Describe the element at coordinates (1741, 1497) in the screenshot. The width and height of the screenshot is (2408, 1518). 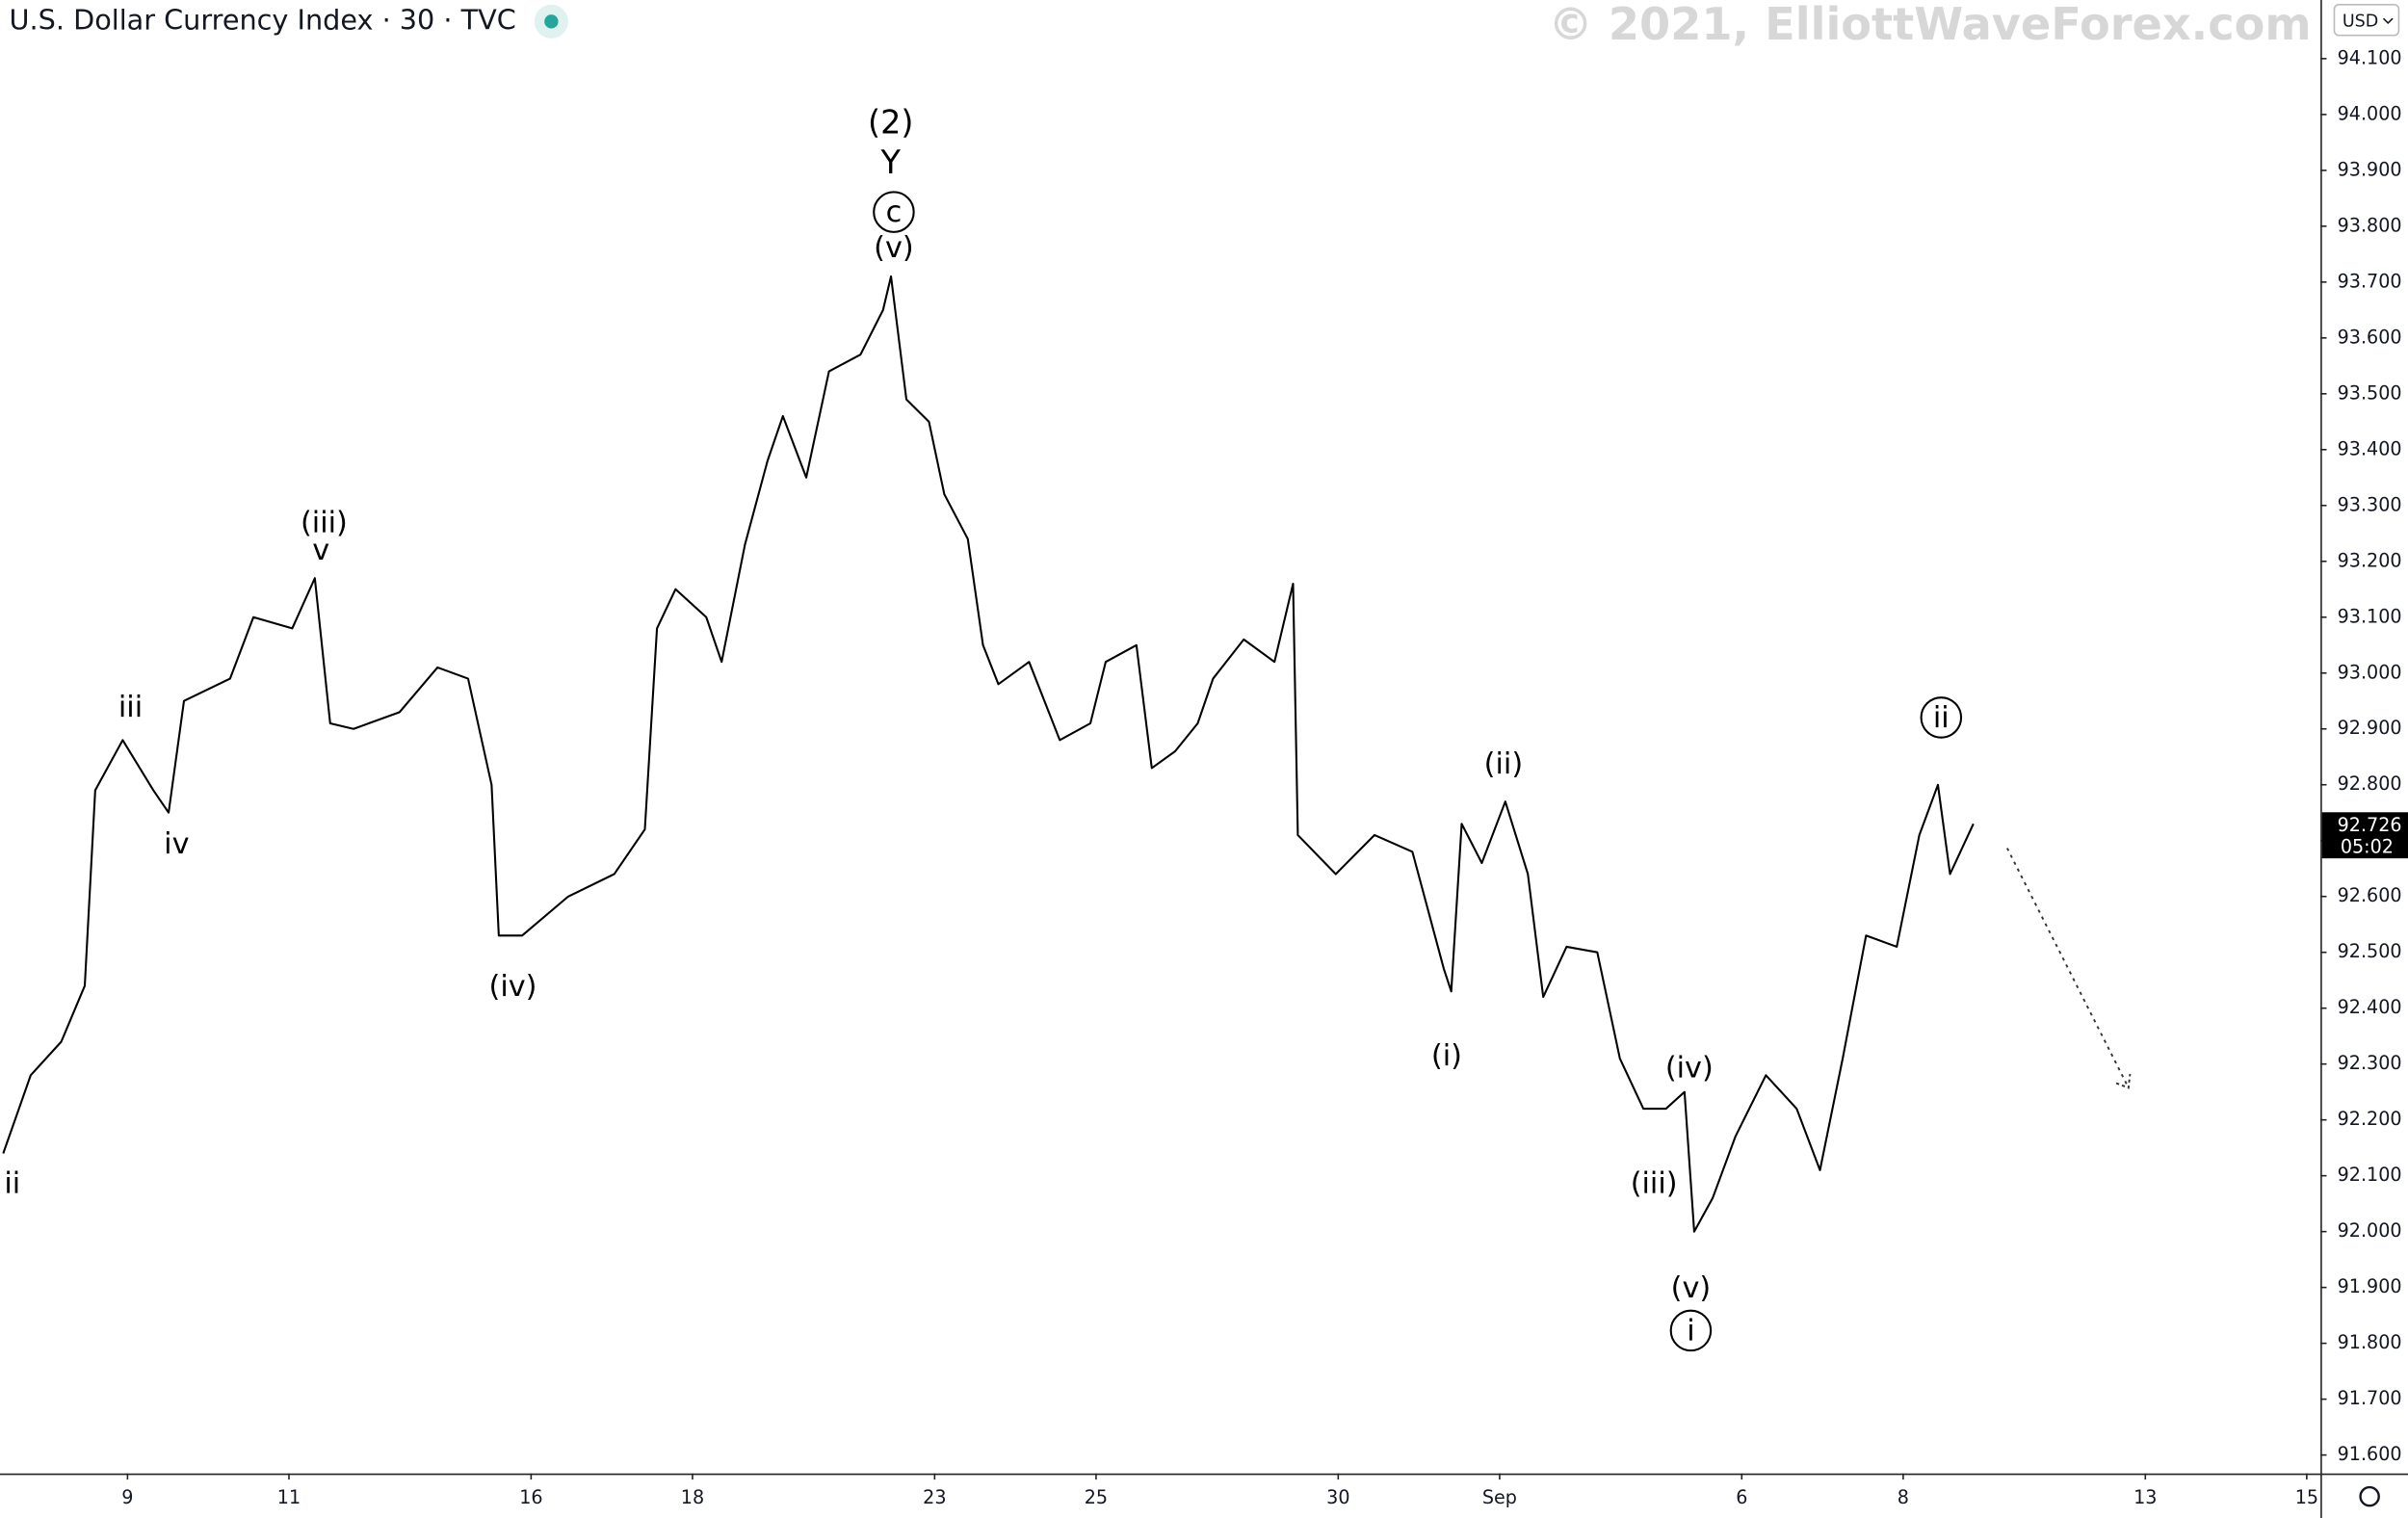
I see `x-tick-label: 6` at that location.